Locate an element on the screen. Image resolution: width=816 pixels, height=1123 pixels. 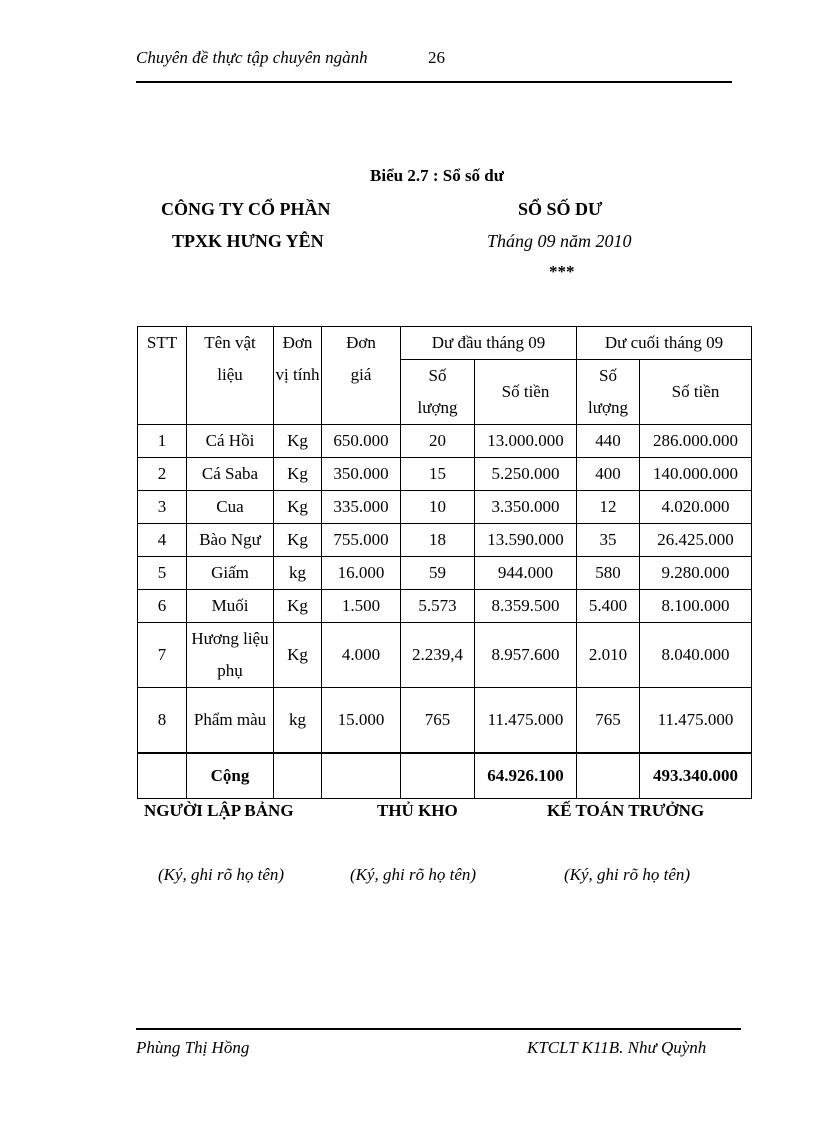
cell-oq: 15 is located at coordinates (437, 474).